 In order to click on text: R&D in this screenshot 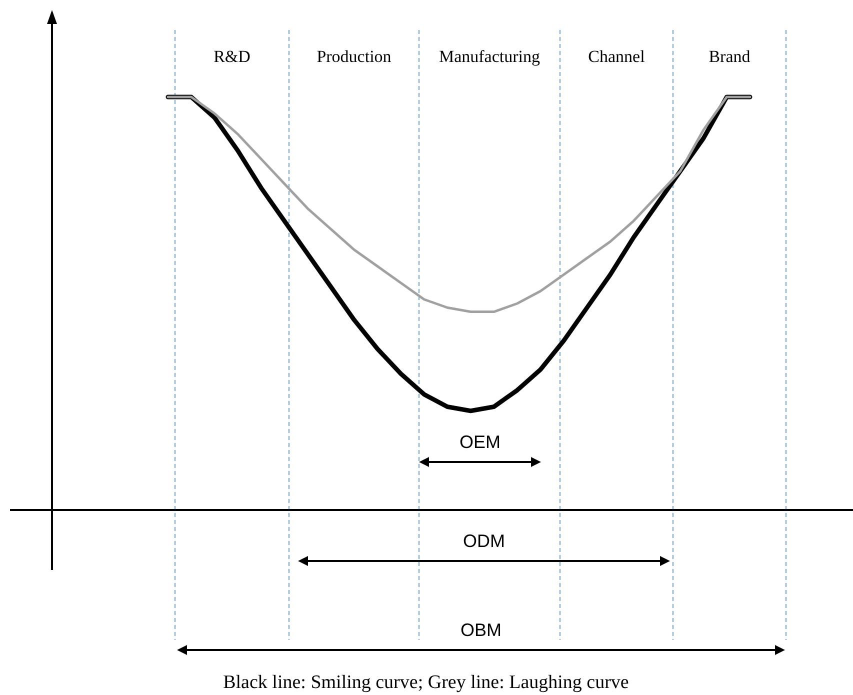, I will do `click(232, 56)`.